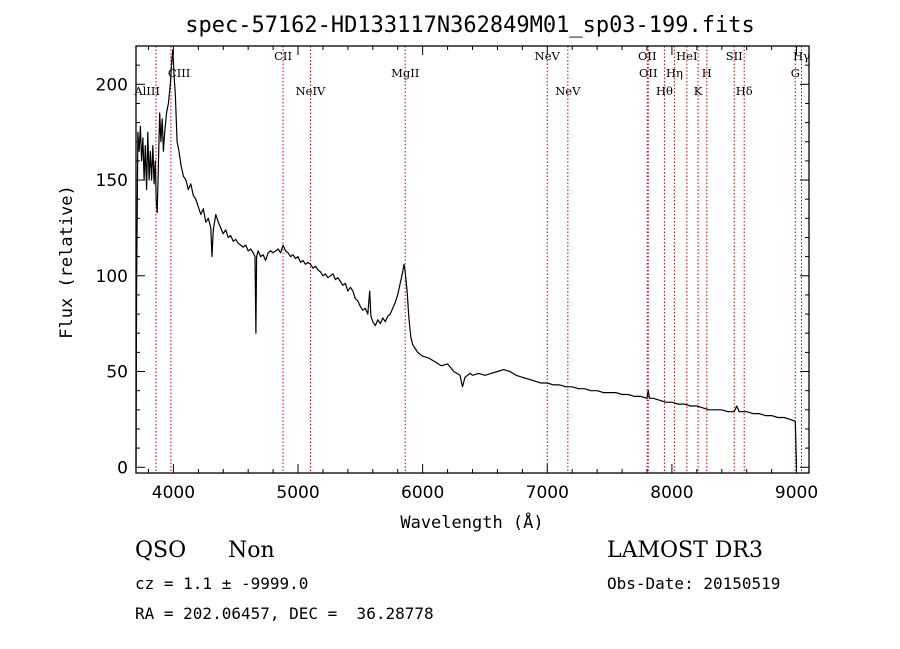  What do you see at coordinates (146, 91) in the screenshot?
I see `line-label-0: AlIII` at bounding box center [146, 91].